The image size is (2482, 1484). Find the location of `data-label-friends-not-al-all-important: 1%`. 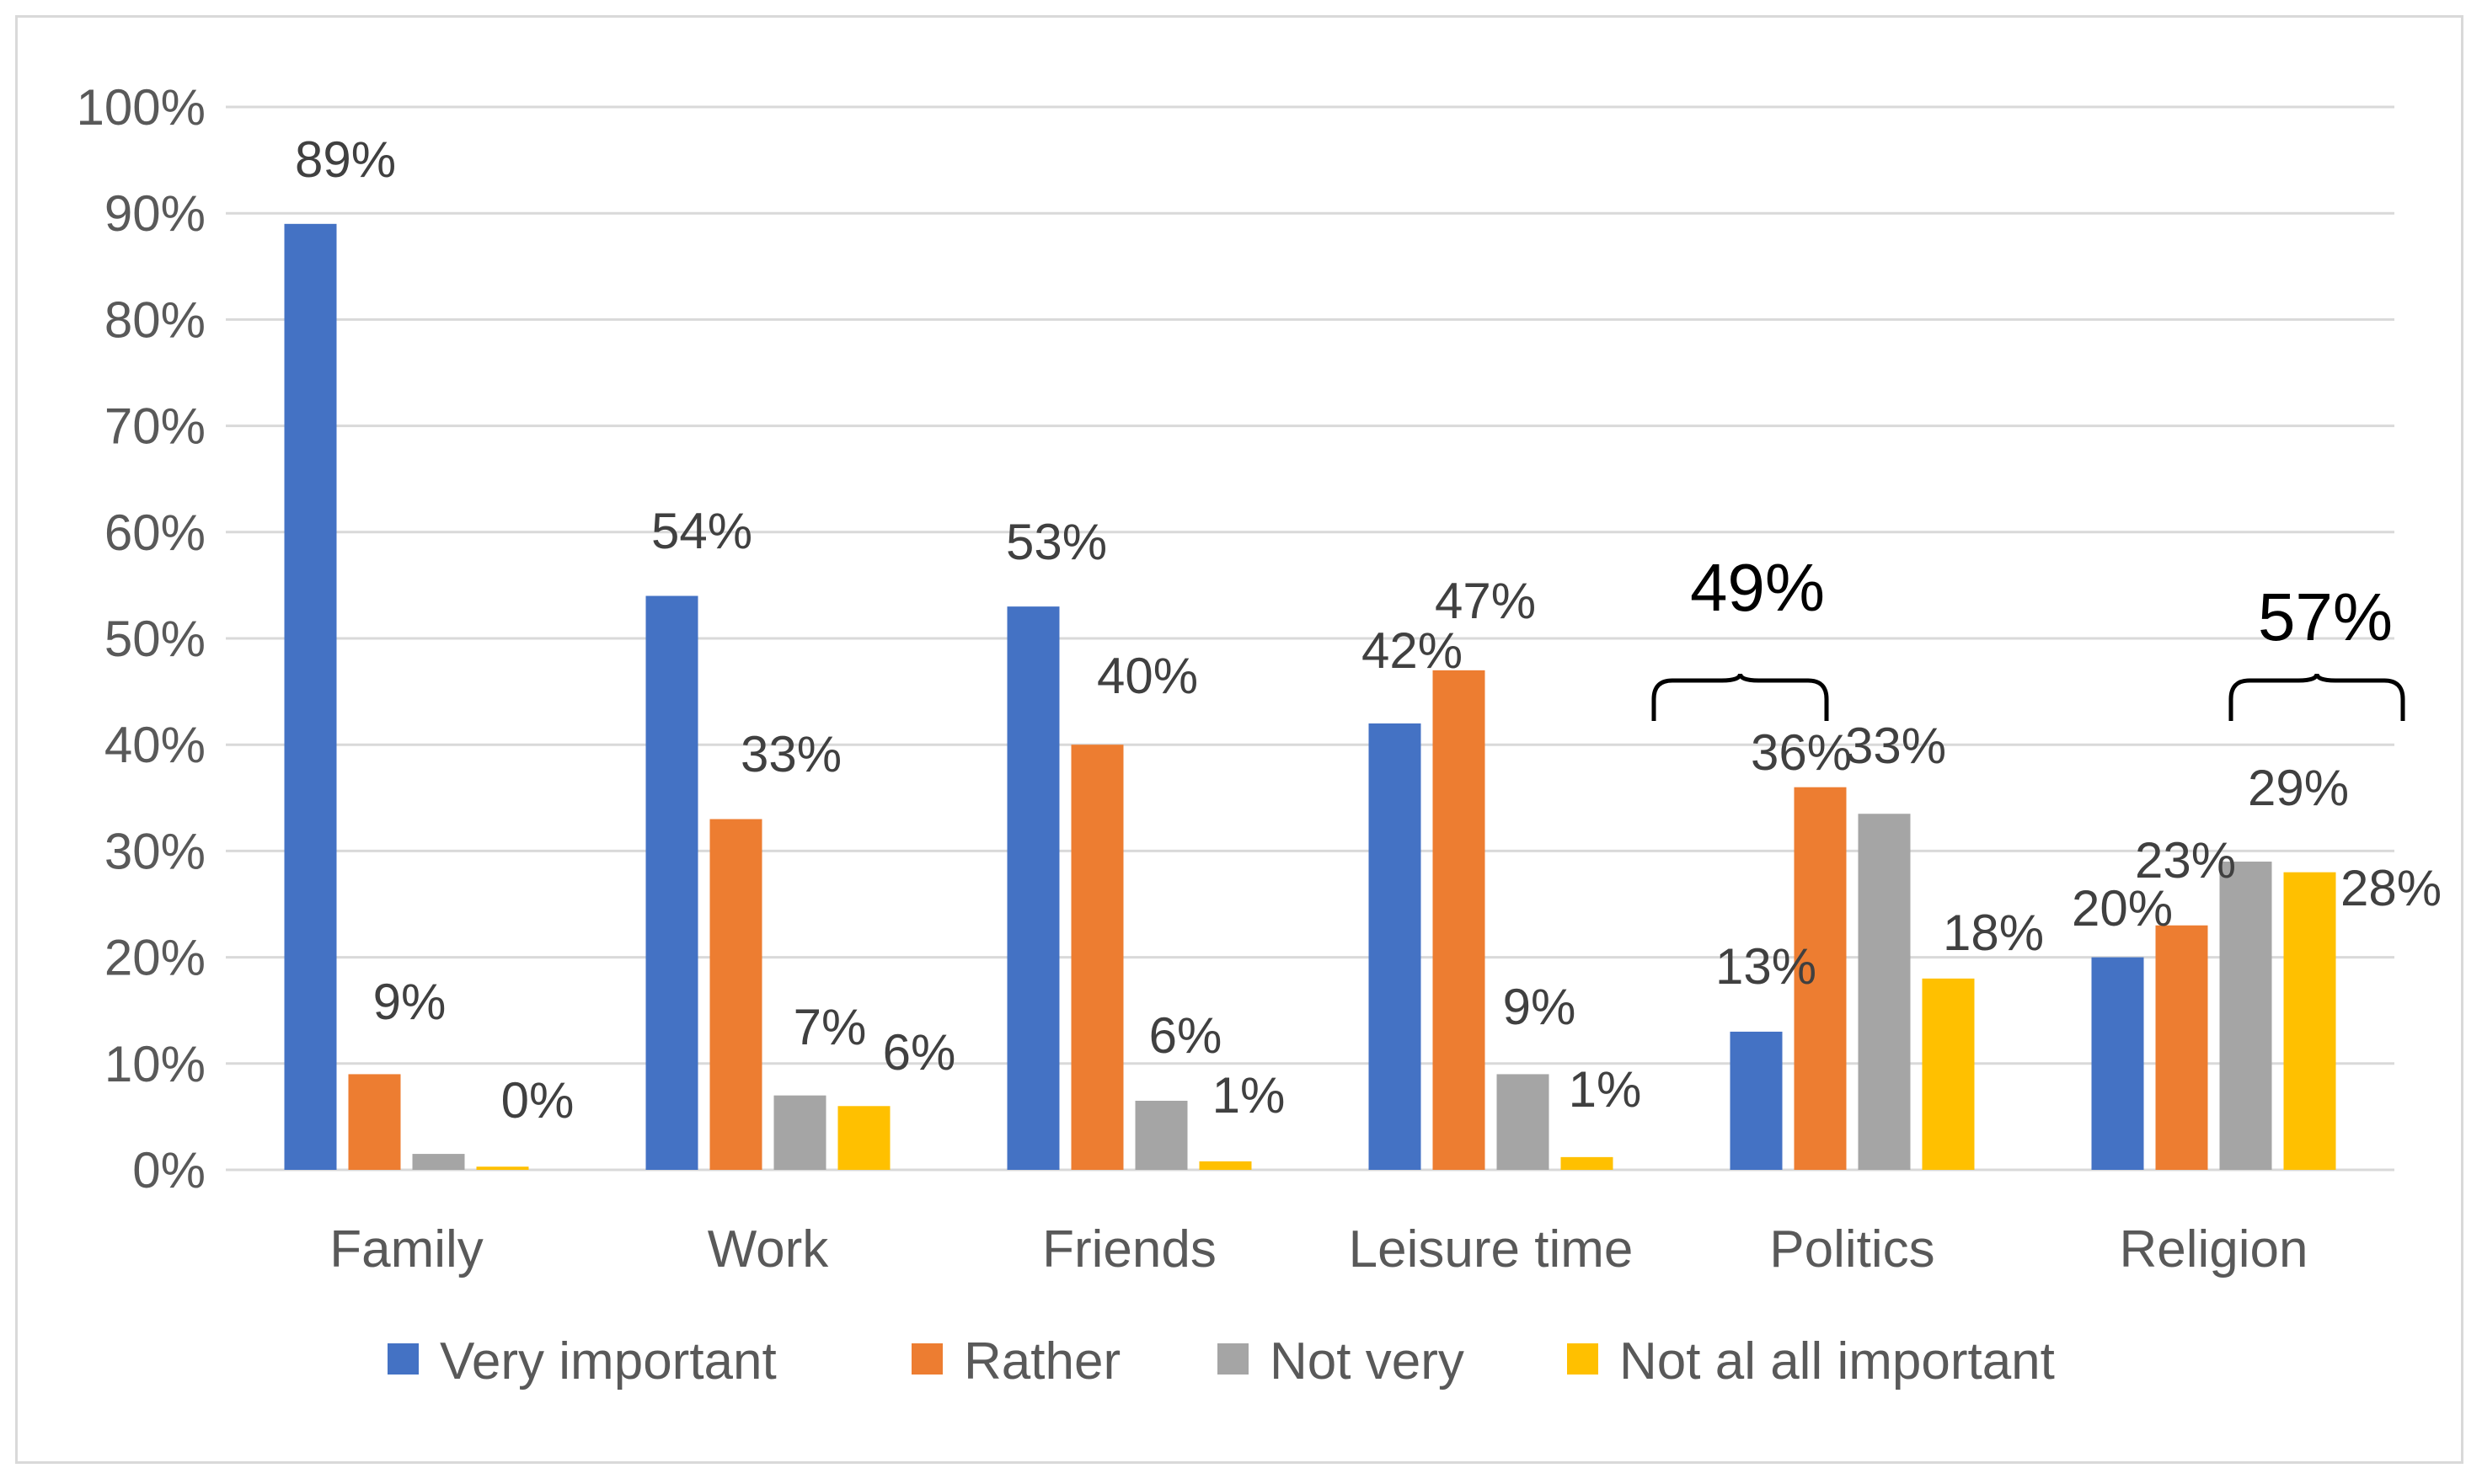

data-label-friends-not-al-all-important: 1% is located at coordinates (1249, 1095).